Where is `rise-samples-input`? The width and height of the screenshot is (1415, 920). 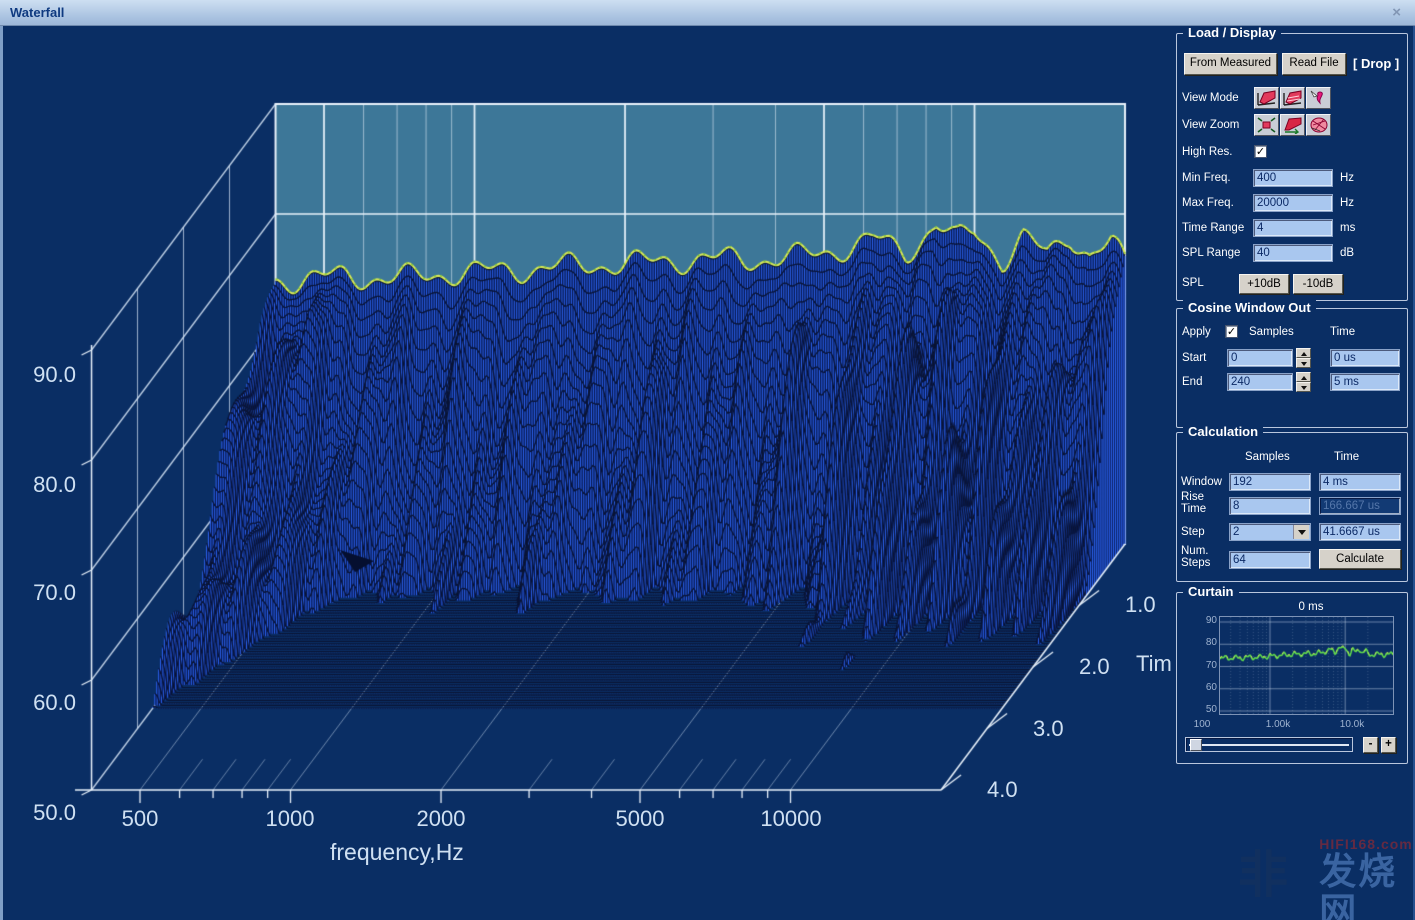
rise-samples-input is located at coordinates (1270, 506).